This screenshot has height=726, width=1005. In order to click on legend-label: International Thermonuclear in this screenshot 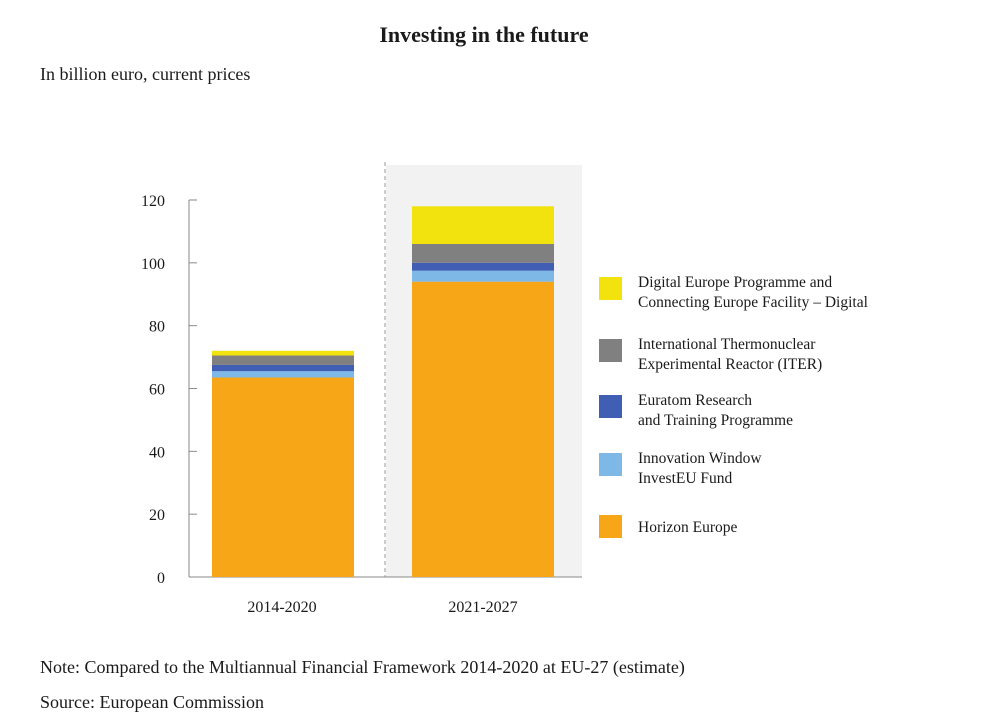, I will do `click(727, 344)`.